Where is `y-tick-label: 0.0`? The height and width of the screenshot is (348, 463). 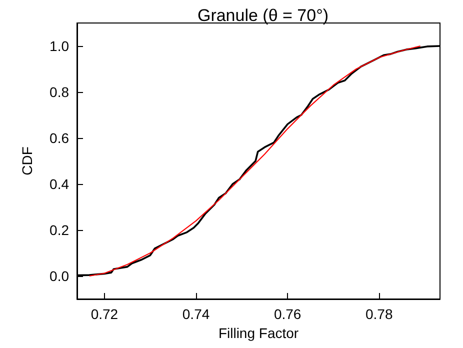
y-tick-label: 0.0 is located at coordinates (60, 276).